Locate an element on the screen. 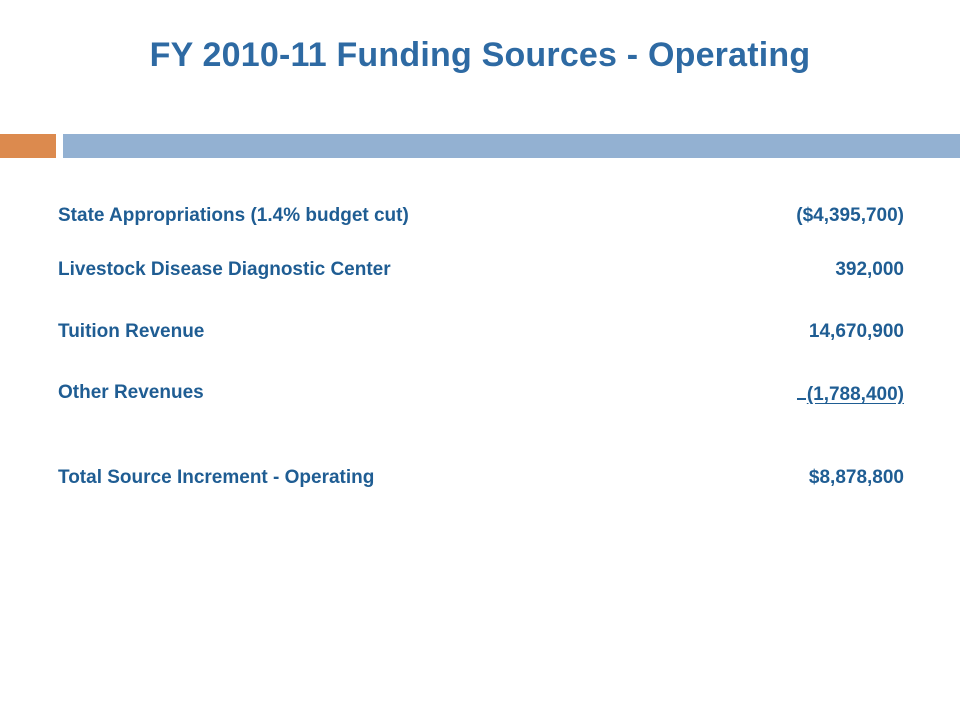  row-label: Other Revenues is located at coordinates (131, 392).